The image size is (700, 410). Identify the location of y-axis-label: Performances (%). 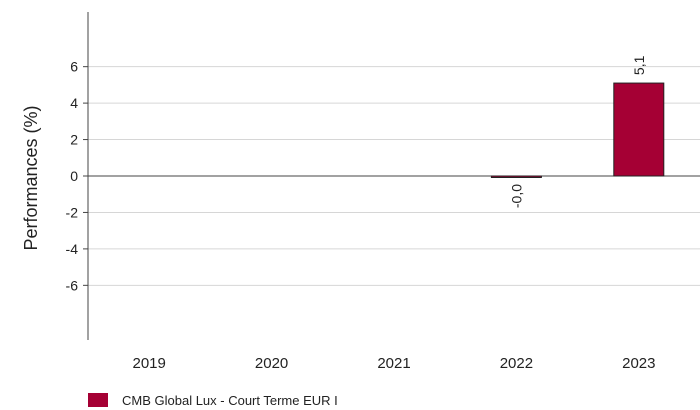
(31, 177).